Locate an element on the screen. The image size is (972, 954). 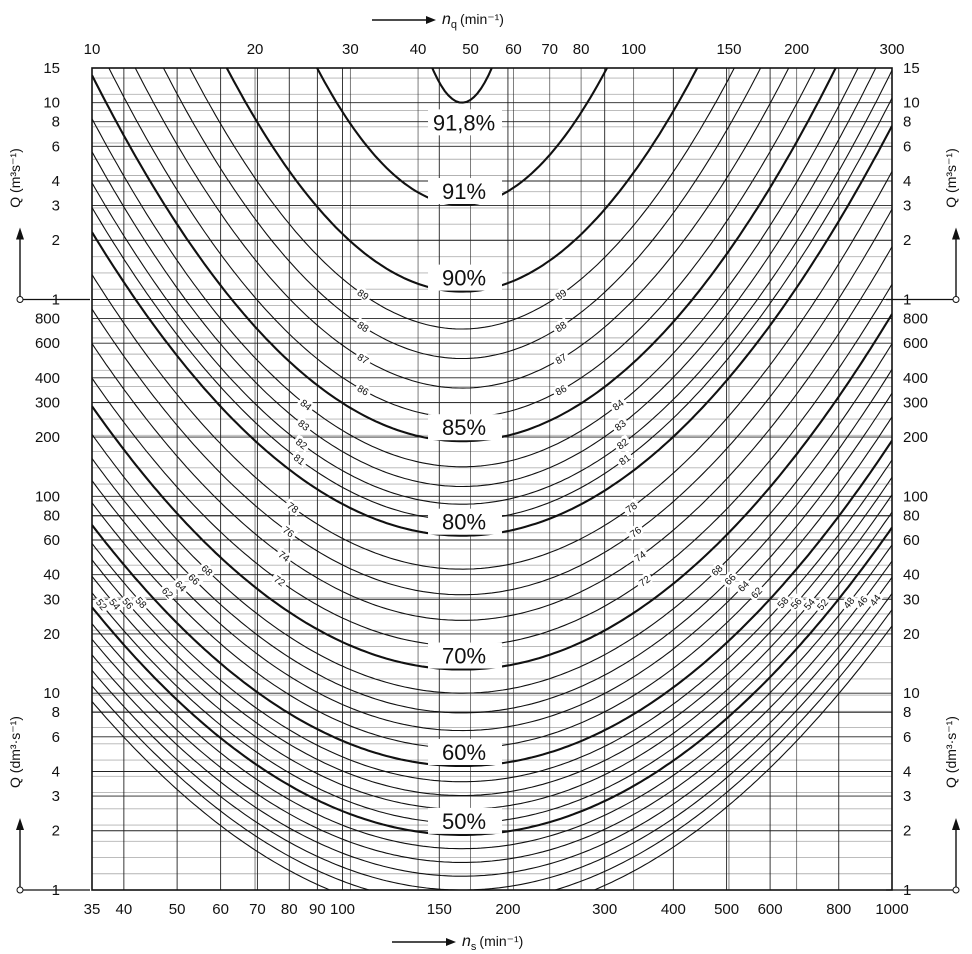
q-tick-label-right: 6 is located at coordinates (907, 146).